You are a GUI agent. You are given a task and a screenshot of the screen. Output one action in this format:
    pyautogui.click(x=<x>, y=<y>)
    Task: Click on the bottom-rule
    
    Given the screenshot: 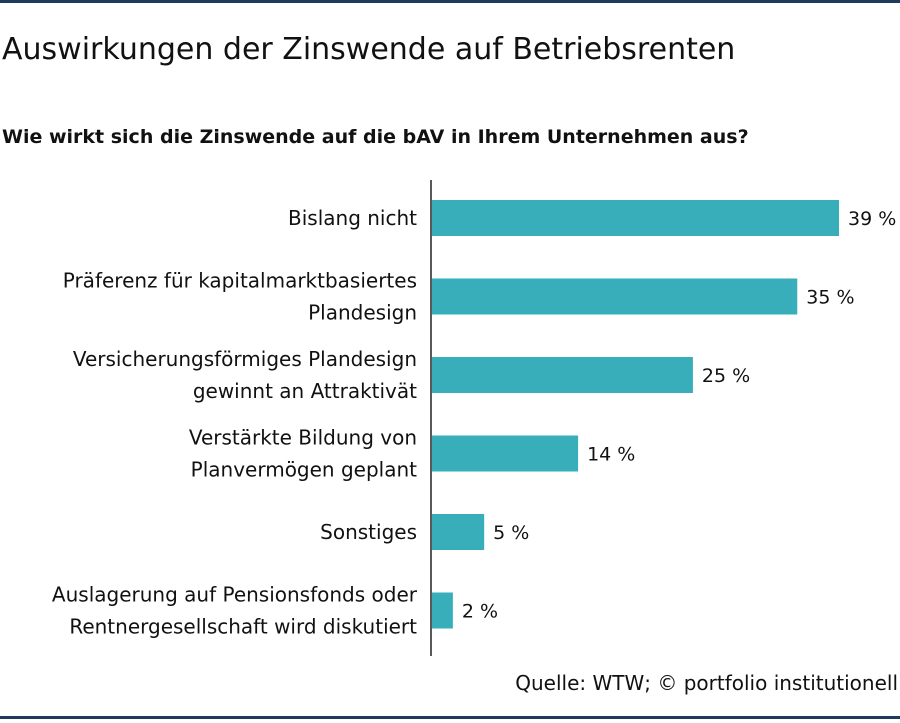 What is the action you would take?
    pyautogui.click(x=450, y=717)
    